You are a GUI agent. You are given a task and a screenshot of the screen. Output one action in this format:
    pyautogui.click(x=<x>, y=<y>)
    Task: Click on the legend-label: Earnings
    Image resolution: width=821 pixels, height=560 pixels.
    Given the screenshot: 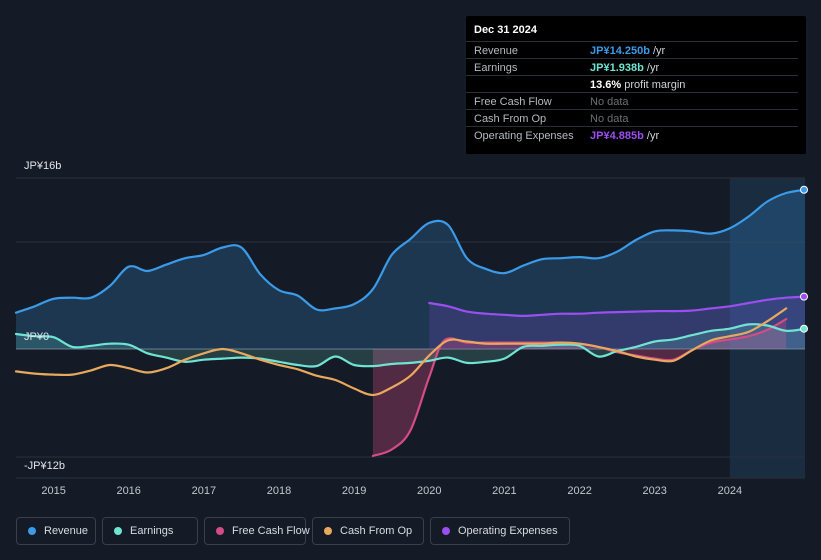 What is the action you would take?
    pyautogui.click(x=152, y=531)
    